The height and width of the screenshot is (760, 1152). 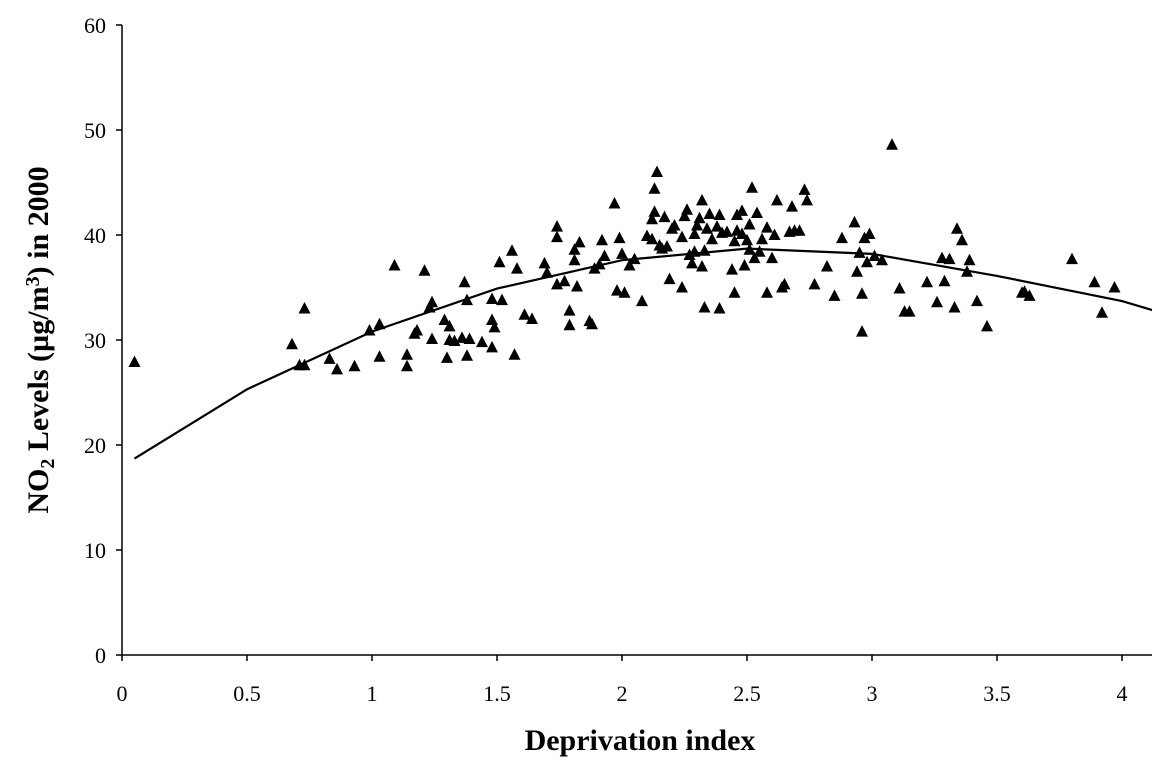 What do you see at coordinates (1122, 693) in the screenshot?
I see `x-tick-label: 4` at bounding box center [1122, 693].